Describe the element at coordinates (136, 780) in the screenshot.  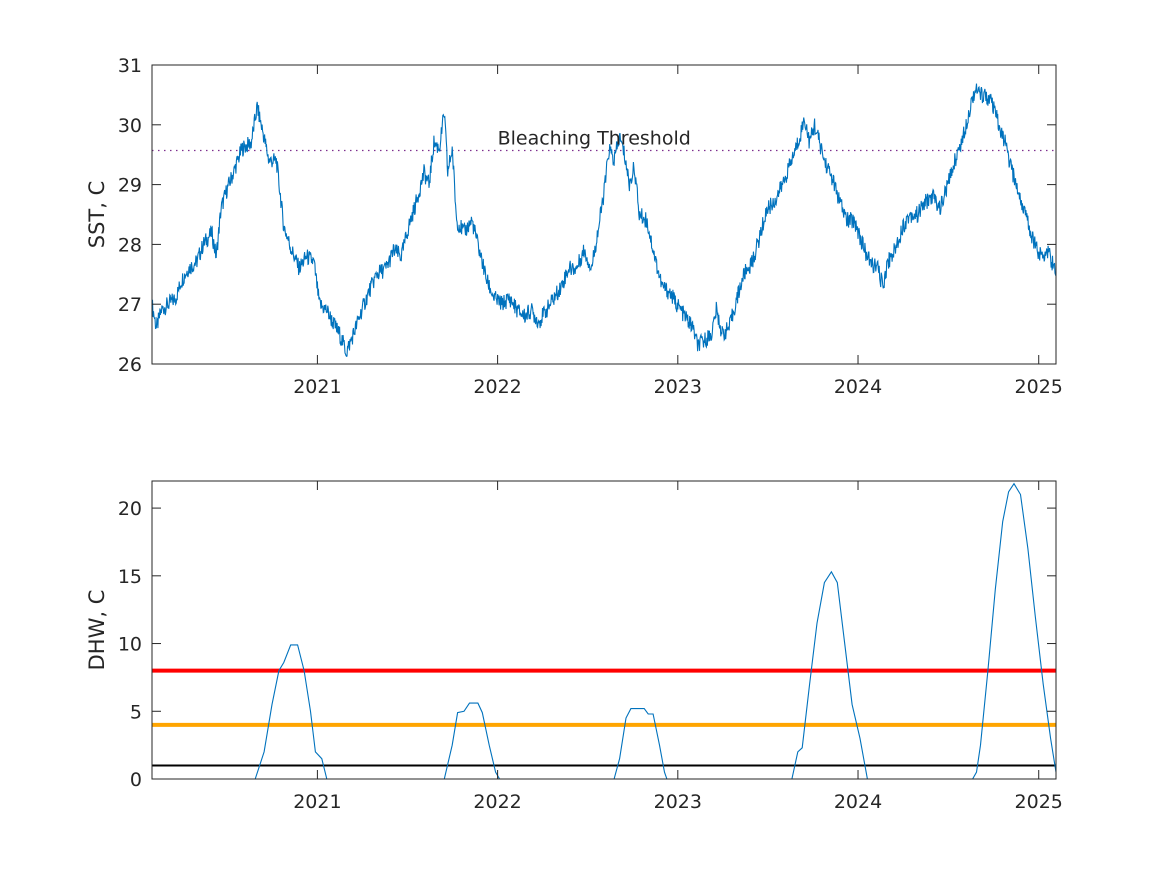
I see `y-tick-label: 0` at that location.